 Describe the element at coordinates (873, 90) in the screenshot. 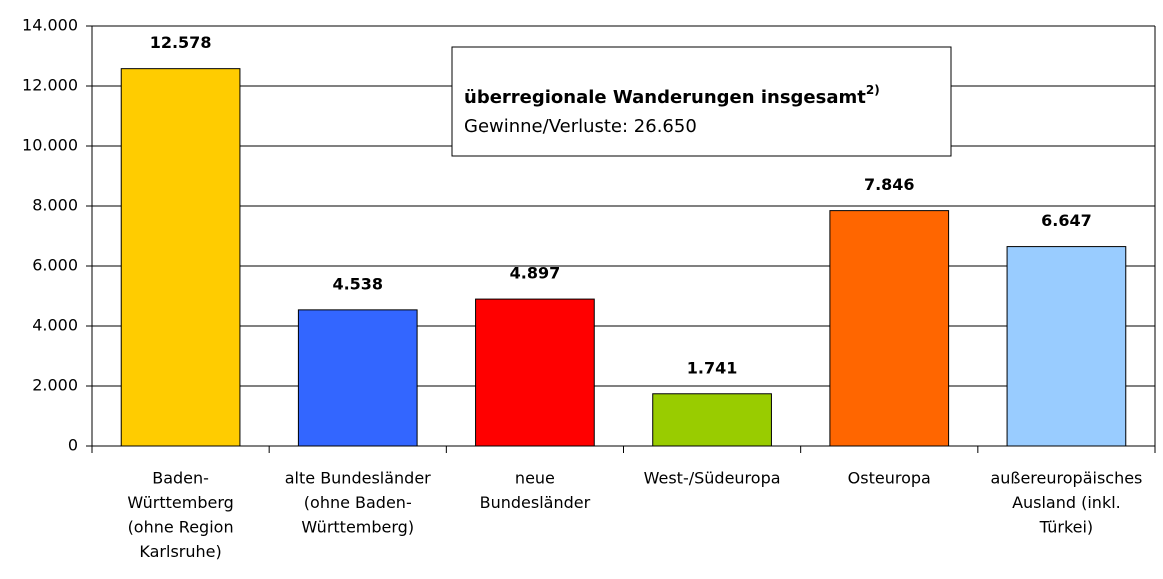

I see `annotation-footnote: 2)` at that location.